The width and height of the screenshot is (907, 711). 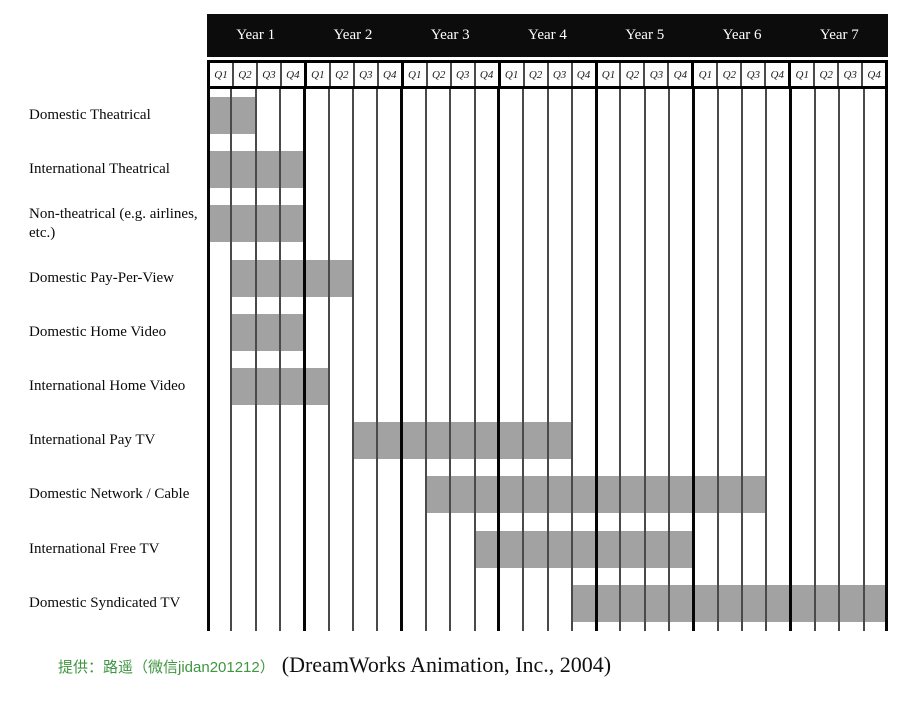 I want to click on row-label: Domestic Syndicated TV, so click(x=105, y=602).